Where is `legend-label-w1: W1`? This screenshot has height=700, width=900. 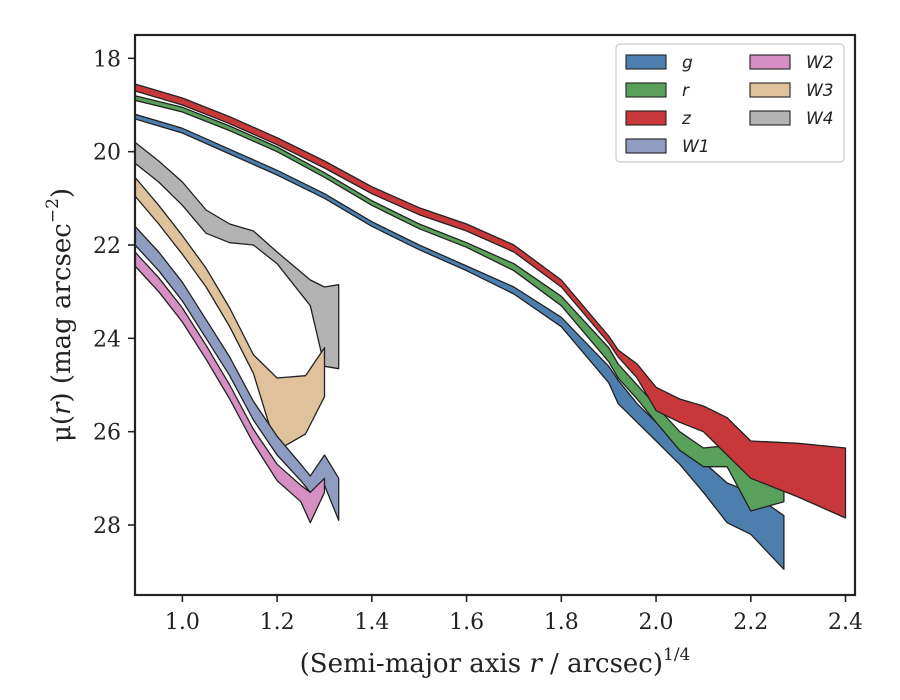
legend-label-w1: W1 is located at coordinates (696, 147).